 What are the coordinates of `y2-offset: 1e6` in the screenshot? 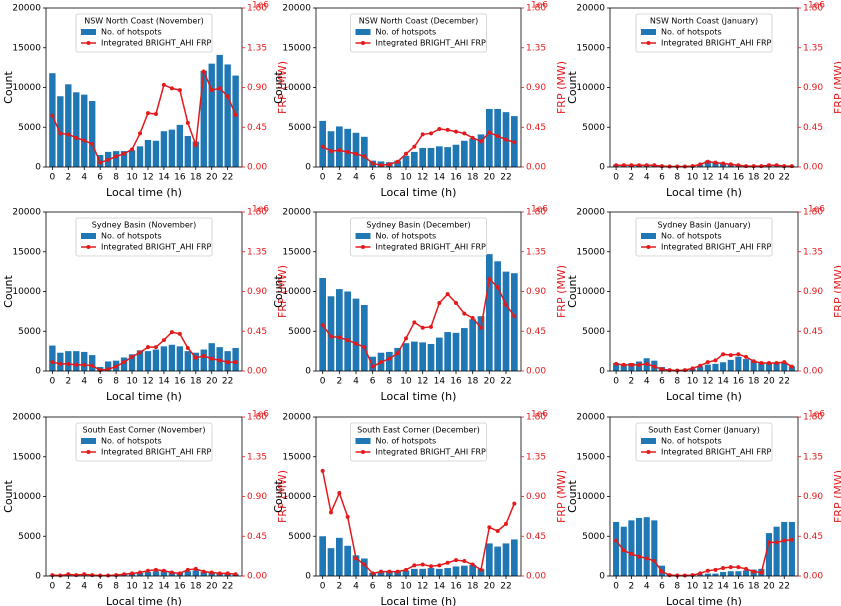 It's located at (816, 415).